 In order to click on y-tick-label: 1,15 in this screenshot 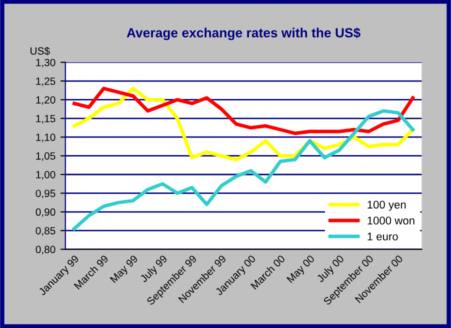, I will do `click(46, 119)`.